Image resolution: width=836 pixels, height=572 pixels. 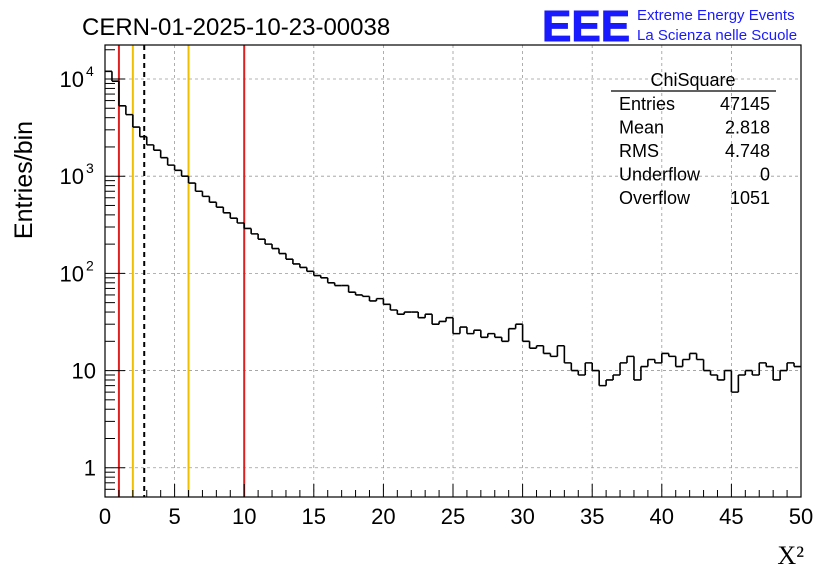 I want to click on x-axis-ticks: 0 5 10 15 20 25 30 35 40 45 50, so click(x=456, y=506).